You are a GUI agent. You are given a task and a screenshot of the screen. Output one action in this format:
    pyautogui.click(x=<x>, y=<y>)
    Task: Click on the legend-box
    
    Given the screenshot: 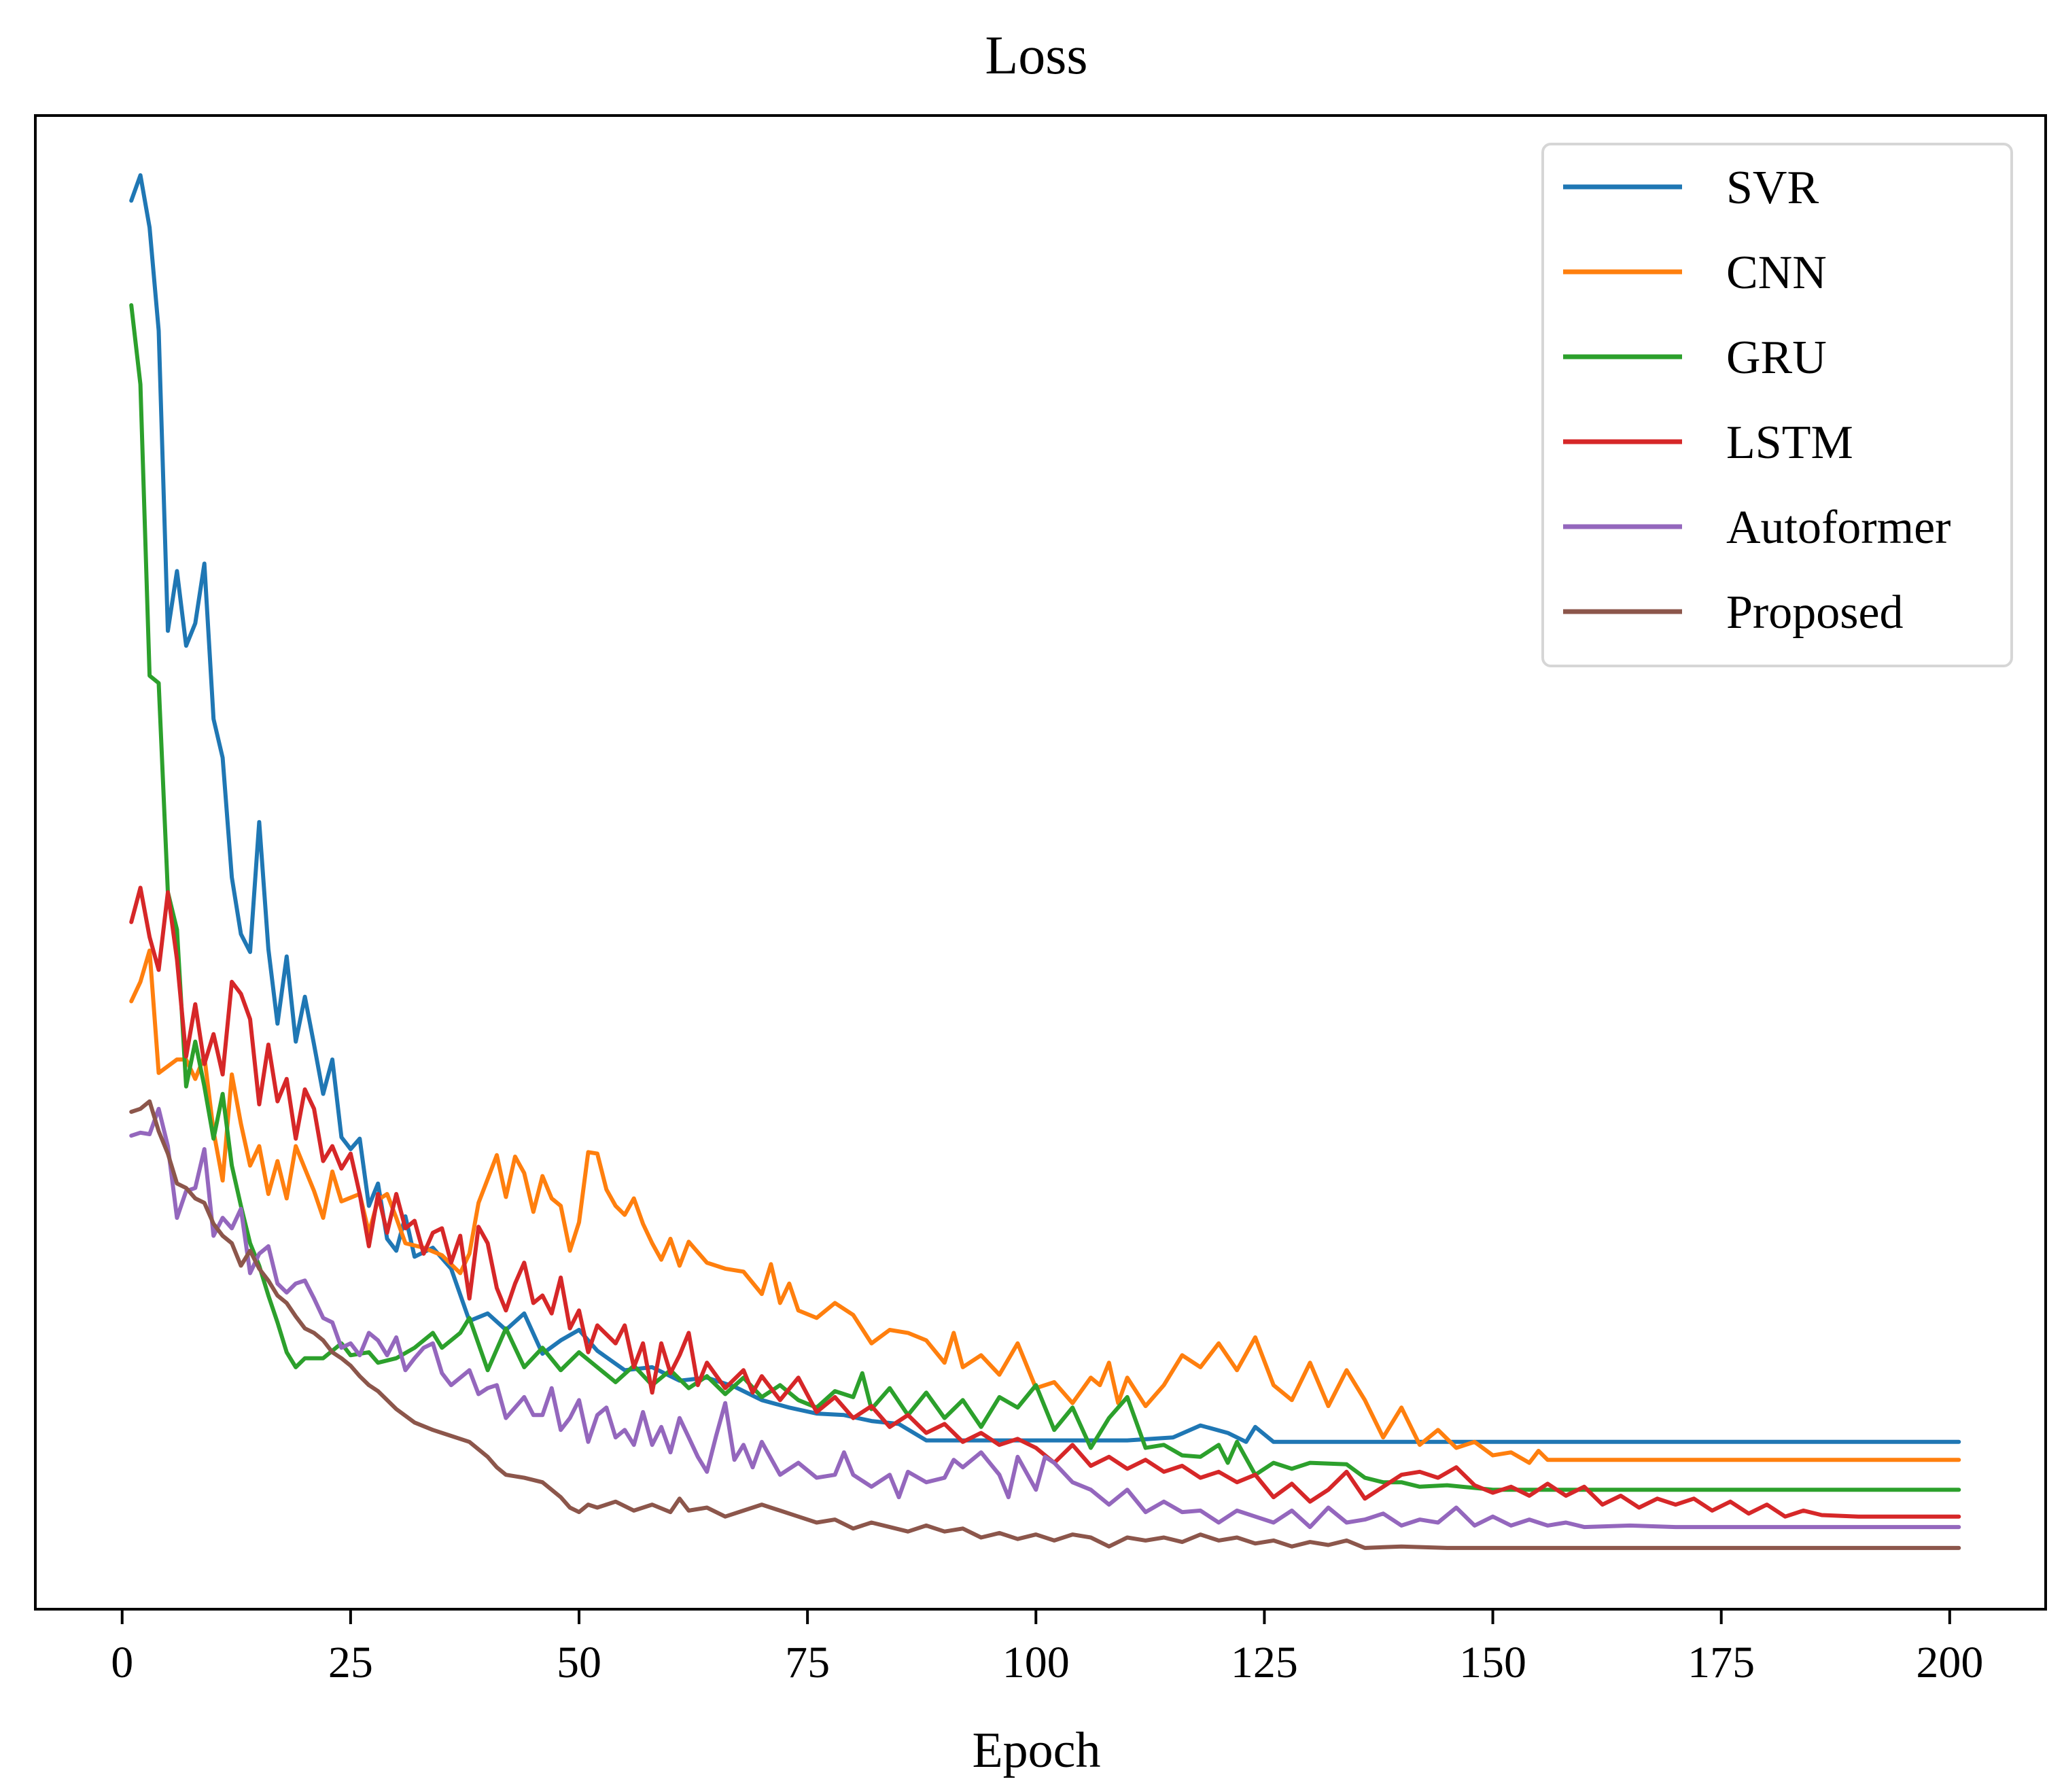 What is the action you would take?
    pyautogui.click(x=1777, y=405)
    